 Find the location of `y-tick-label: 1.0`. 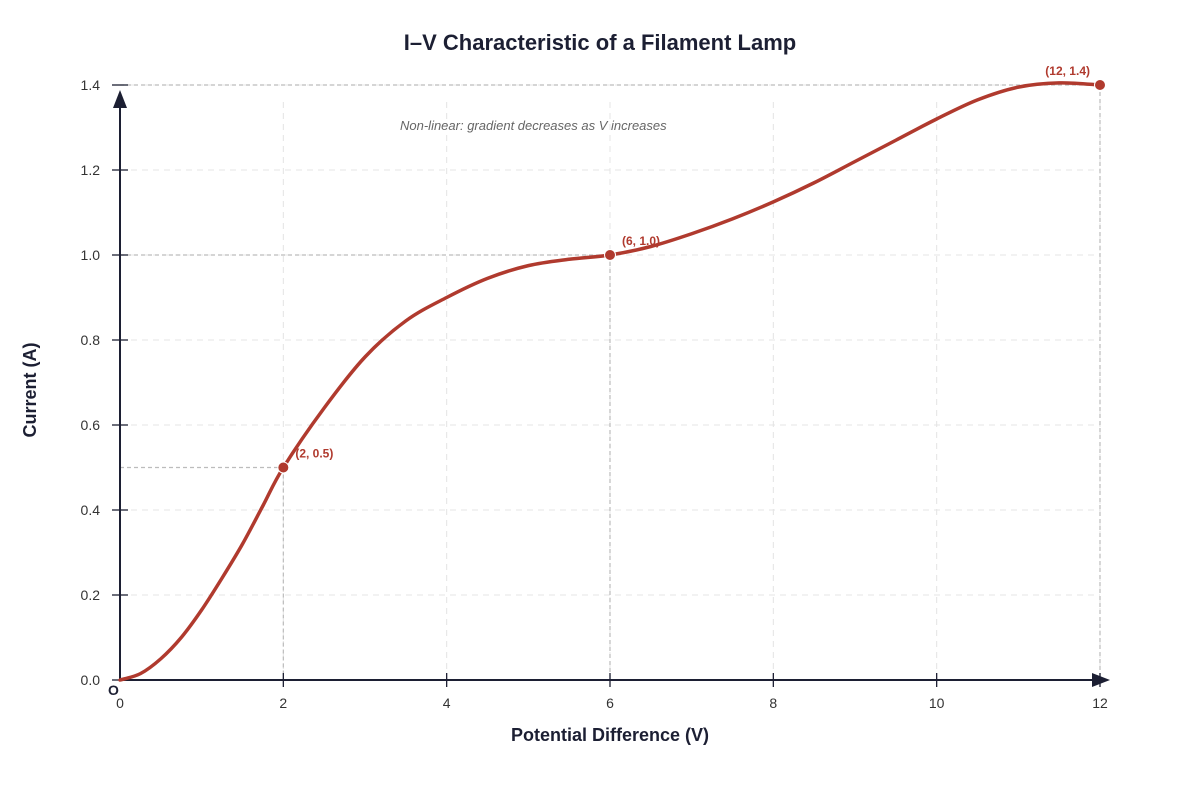

y-tick-label: 1.0 is located at coordinates (91, 255).